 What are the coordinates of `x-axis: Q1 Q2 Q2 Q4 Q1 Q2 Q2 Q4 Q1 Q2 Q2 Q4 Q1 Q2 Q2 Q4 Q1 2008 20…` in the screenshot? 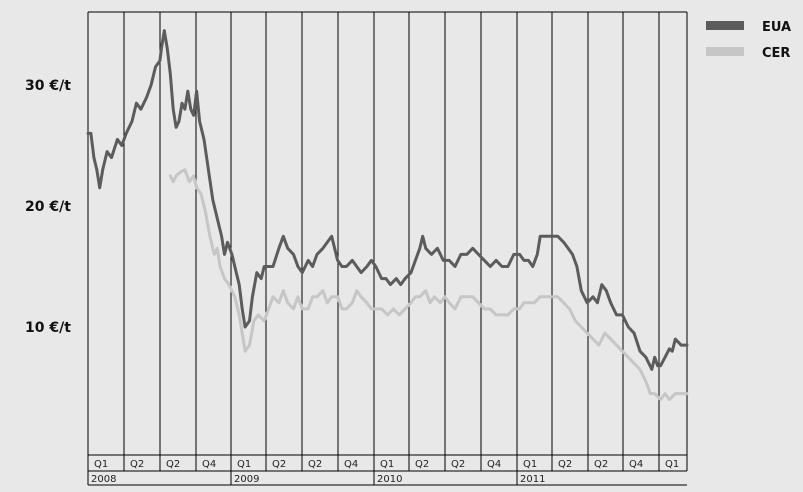 It's located at (387, 470).